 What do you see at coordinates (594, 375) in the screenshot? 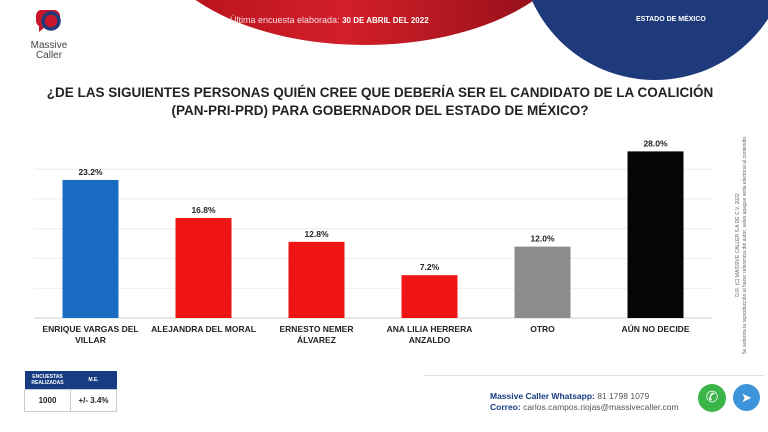
I see `footer-divider` at bounding box center [594, 375].